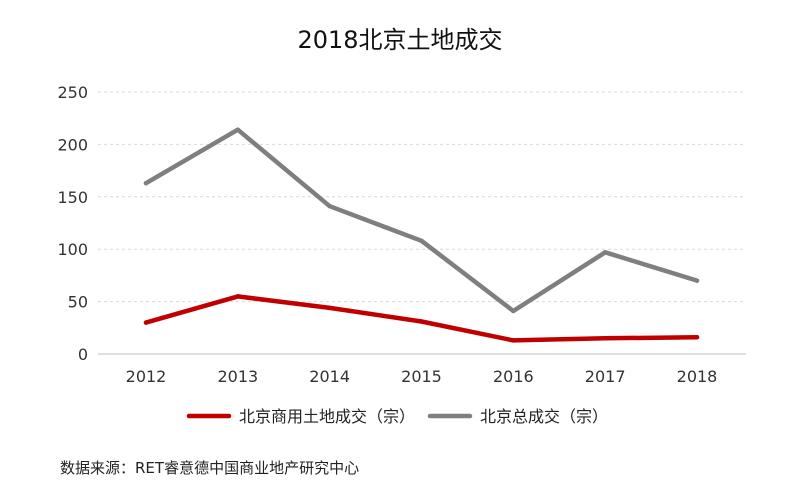 The height and width of the screenshot is (504, 800). What do you see at coordinates (237, 376) in the screenshot?
I see `x-tick-label: 2013` at bounding box center [237, 376].